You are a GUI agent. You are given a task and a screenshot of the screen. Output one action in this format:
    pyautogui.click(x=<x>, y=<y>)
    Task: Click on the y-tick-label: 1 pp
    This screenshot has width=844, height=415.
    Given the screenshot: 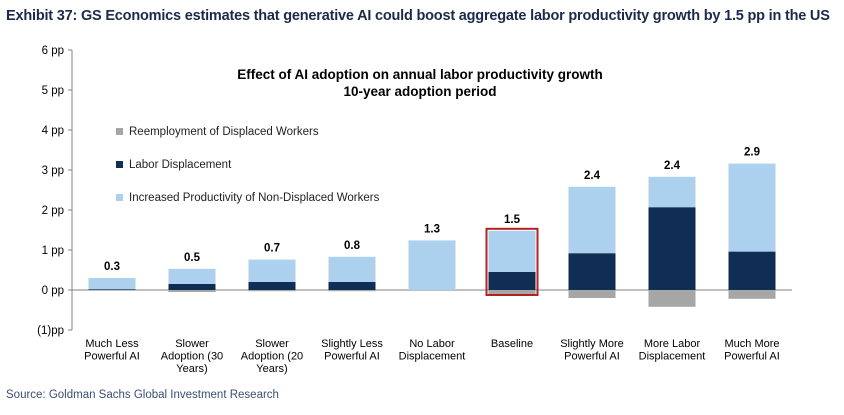 What is the action you would take?
    pyautogui.click(x=53, y=251)
    